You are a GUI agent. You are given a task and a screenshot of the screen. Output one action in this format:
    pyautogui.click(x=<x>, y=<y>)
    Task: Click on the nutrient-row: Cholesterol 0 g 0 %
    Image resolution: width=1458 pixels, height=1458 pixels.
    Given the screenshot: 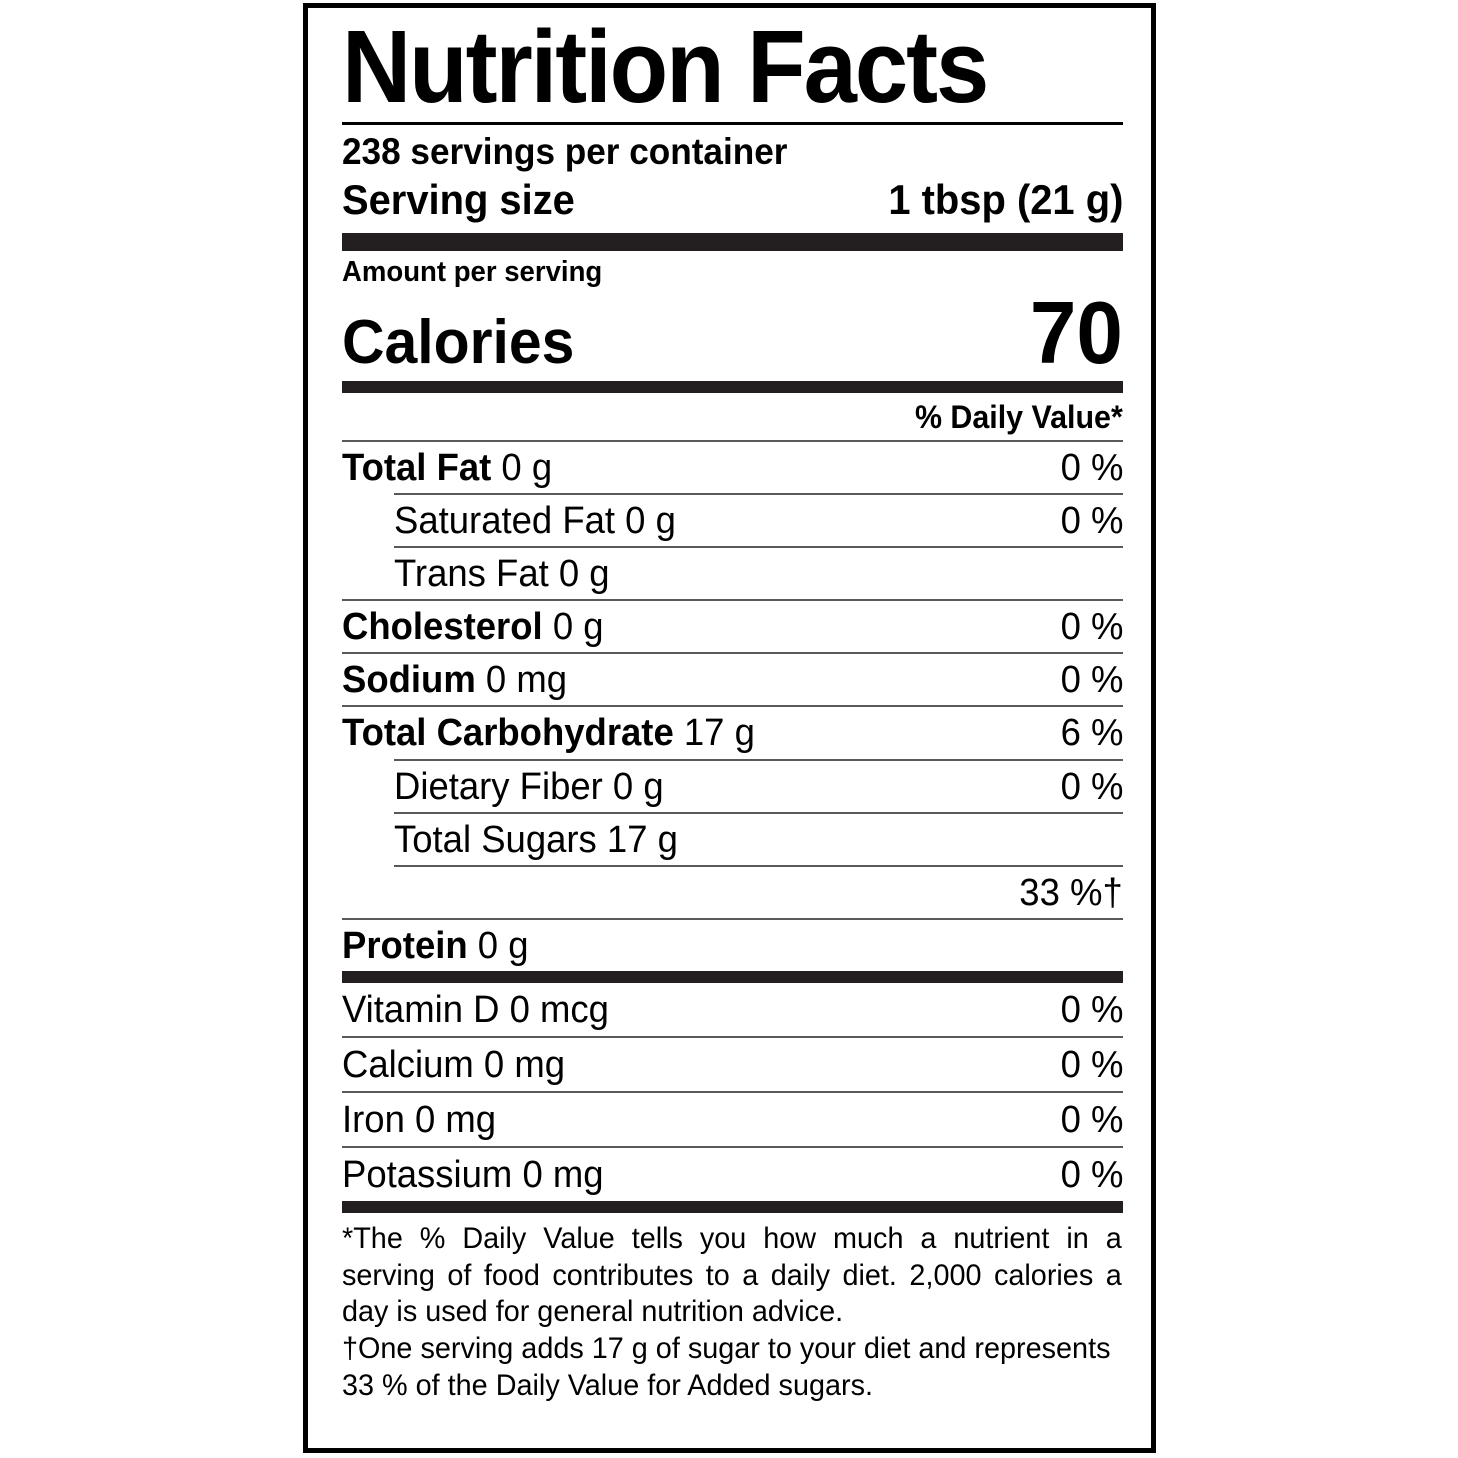 What is the action you would take?
    pyautogui.click(x=732, y=626)
    